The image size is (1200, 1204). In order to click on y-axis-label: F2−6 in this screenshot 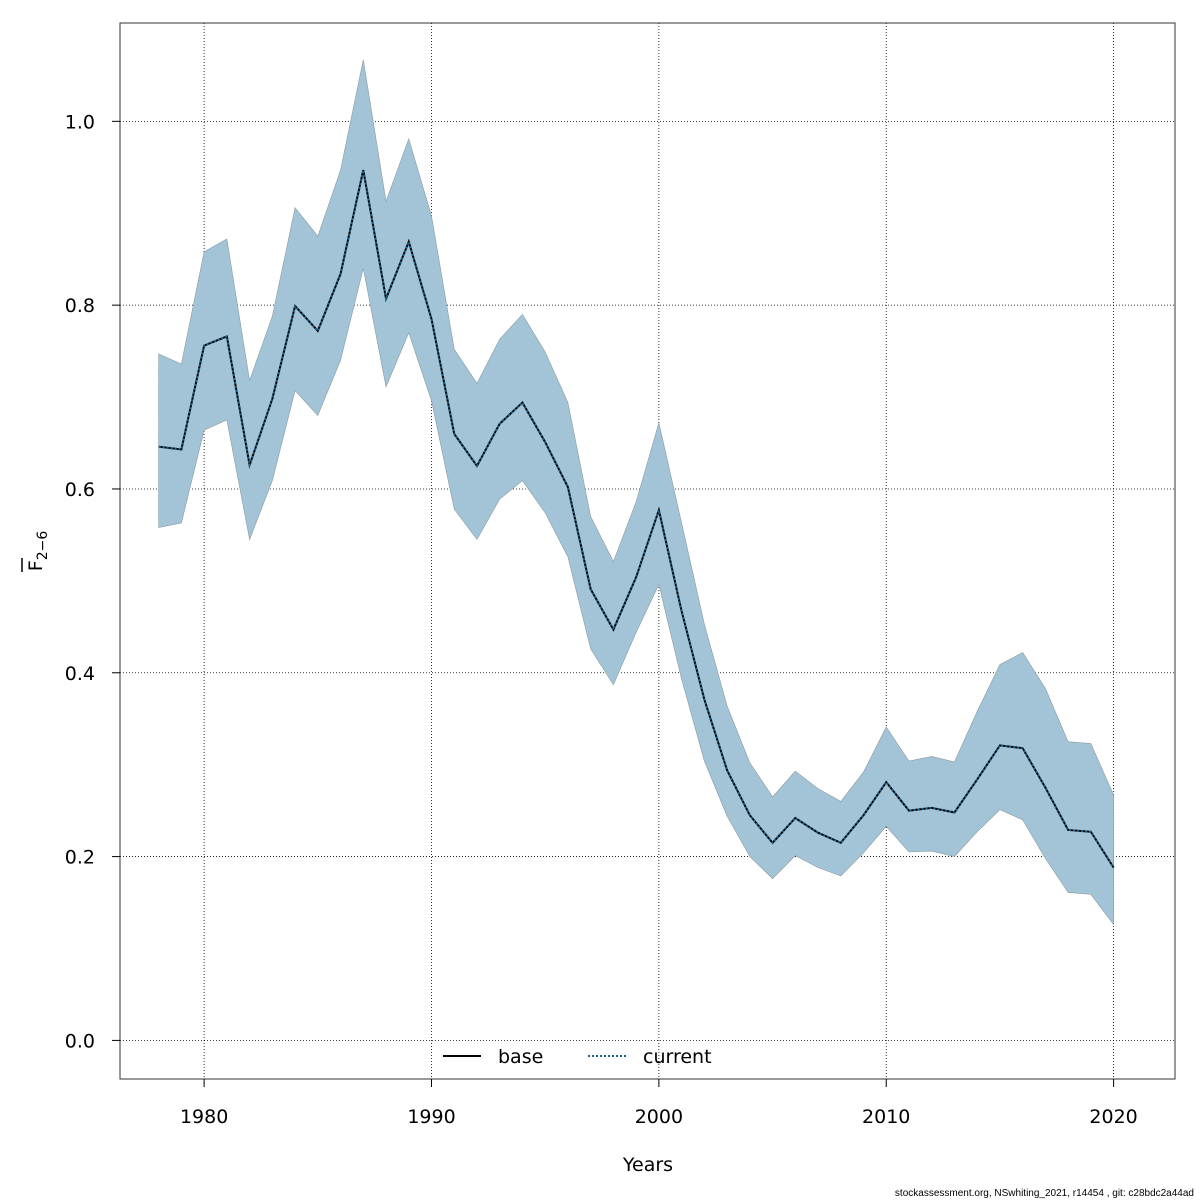, I will do `click(36, 551)`.